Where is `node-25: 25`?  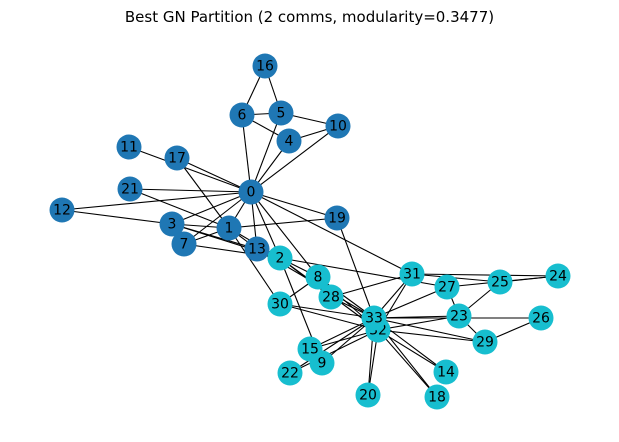
node-25: 25 is located at coordinates (500, 282).